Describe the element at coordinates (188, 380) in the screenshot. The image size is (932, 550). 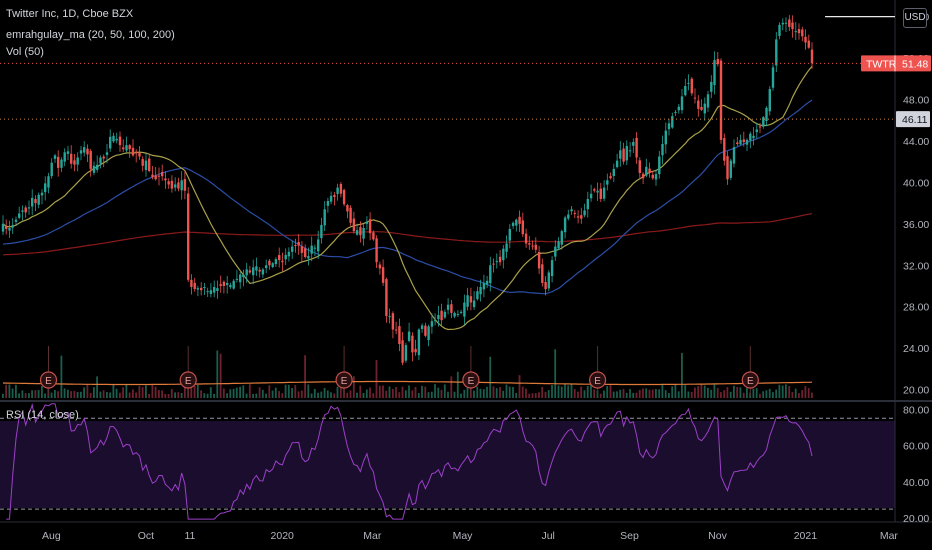
I see `earnings-marker` at that location.